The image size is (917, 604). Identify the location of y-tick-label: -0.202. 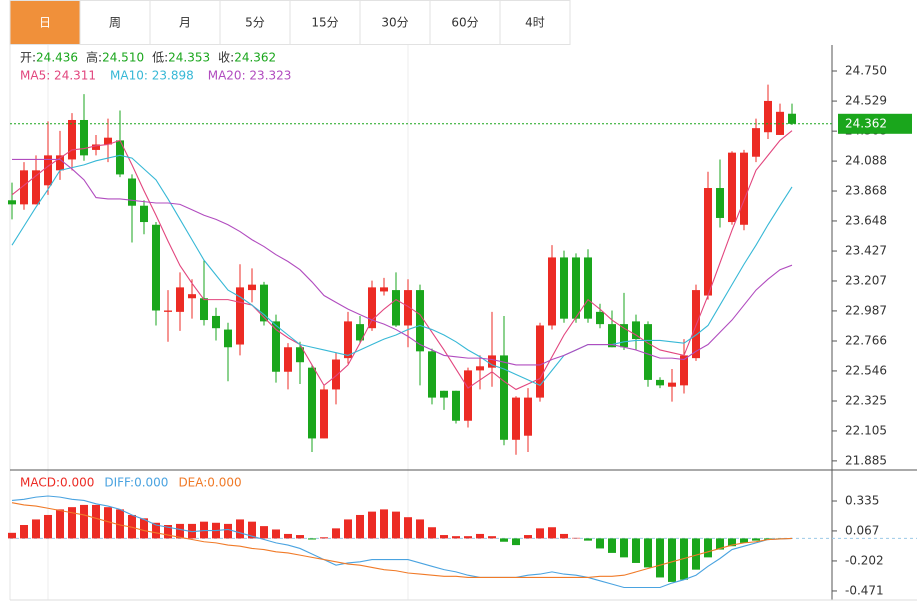
(864, 560).